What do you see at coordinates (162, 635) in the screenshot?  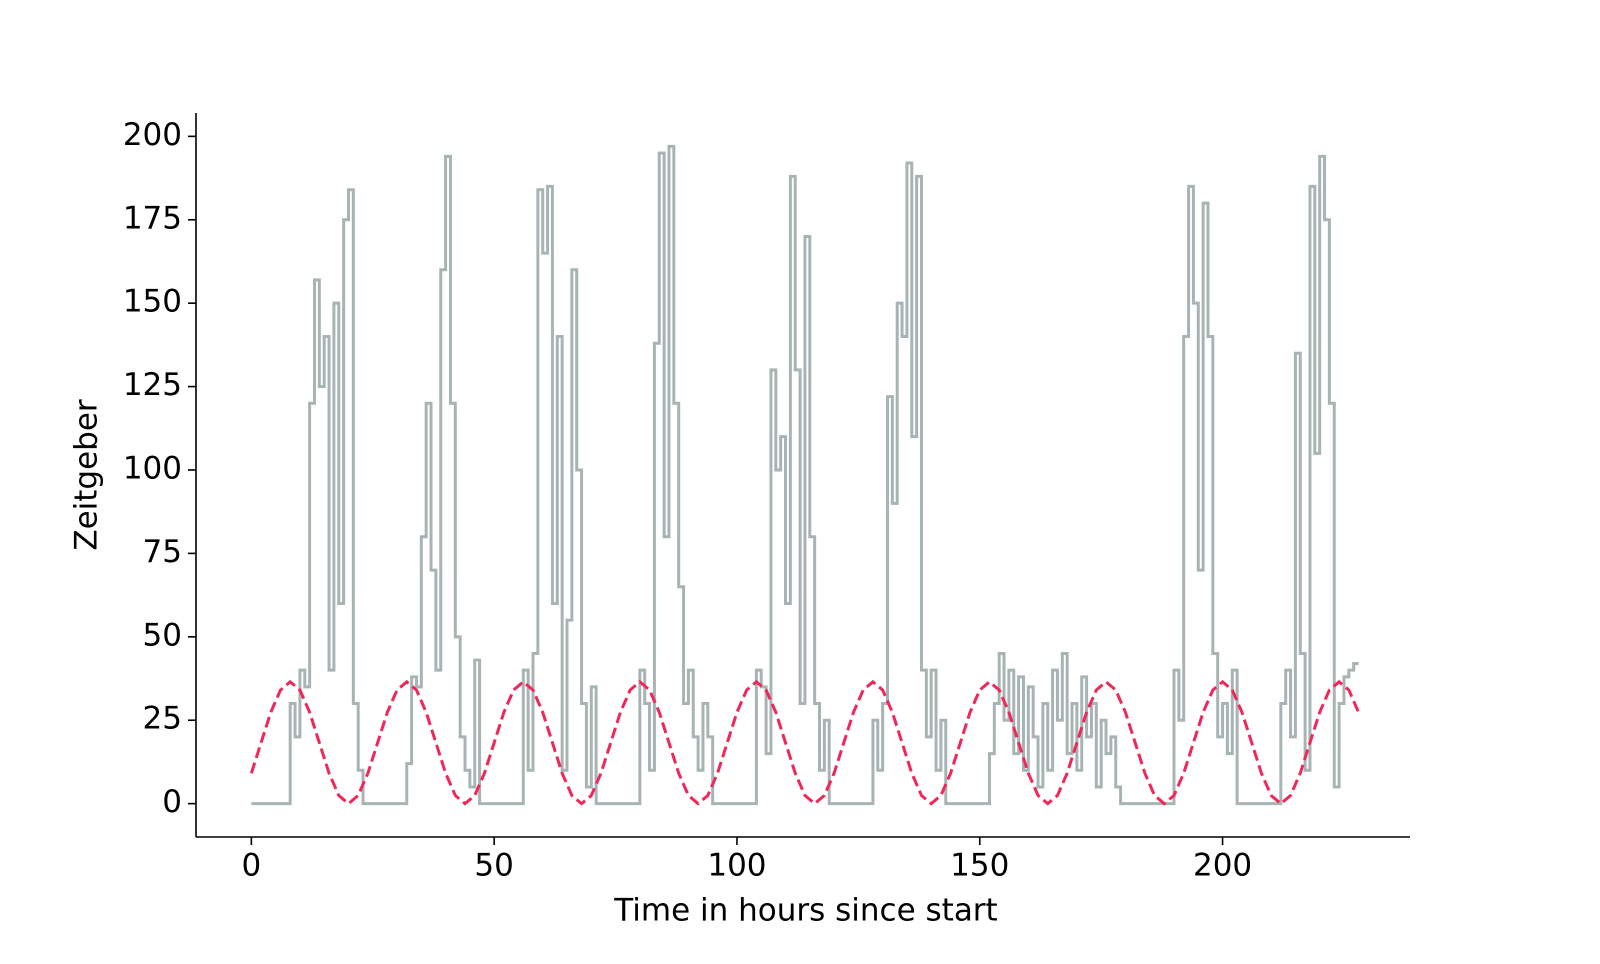 I see `y-tick-label: 50` at bounding box center [162, 635].